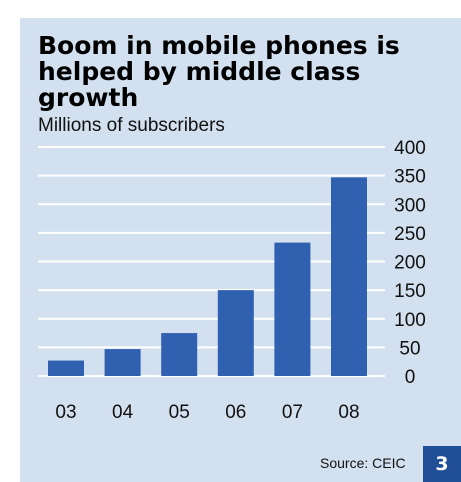  What do you see at coordinates (179, 412) in the screenshot?
I see `x-tick-label: 05` at bounding box center [179, 412].